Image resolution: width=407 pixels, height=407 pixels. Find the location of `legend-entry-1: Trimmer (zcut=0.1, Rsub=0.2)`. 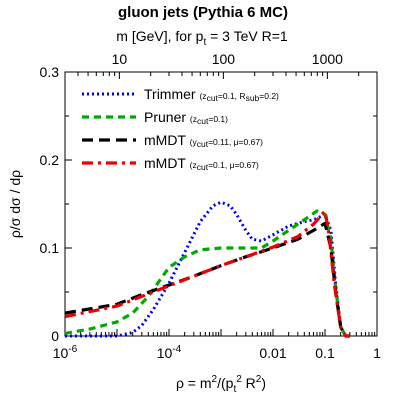

legend-entry-1: Trimmer (zcut=0.1, Rsub=0.2) is located at coordinates (211, 94).